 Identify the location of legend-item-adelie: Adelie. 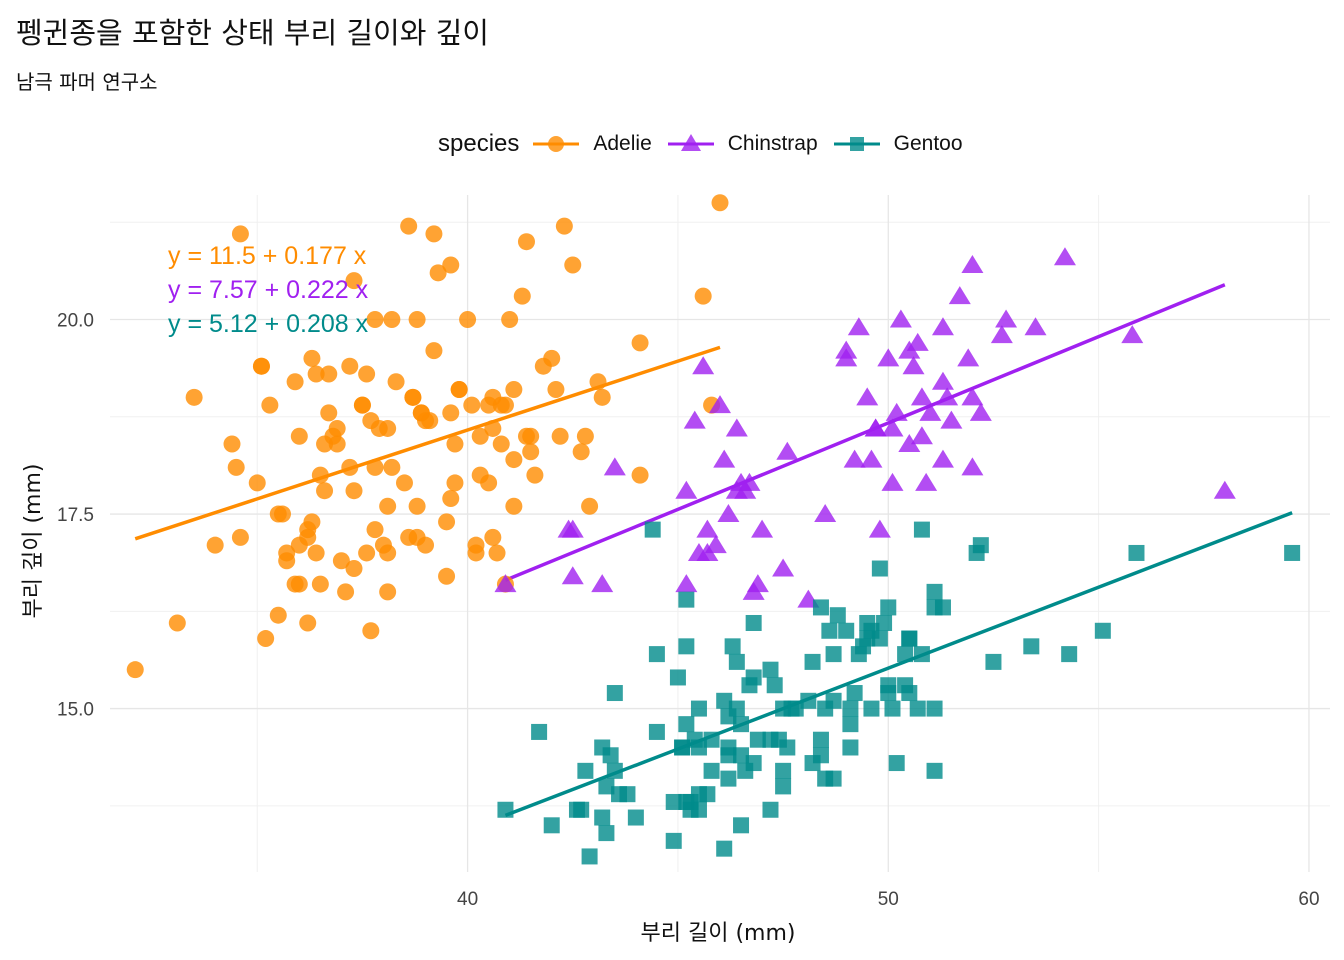
(591, 144).